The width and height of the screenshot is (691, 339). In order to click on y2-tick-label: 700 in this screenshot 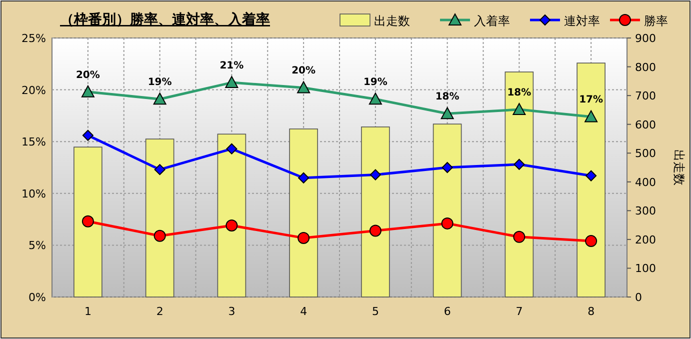, I will do `click(645, 96)`.